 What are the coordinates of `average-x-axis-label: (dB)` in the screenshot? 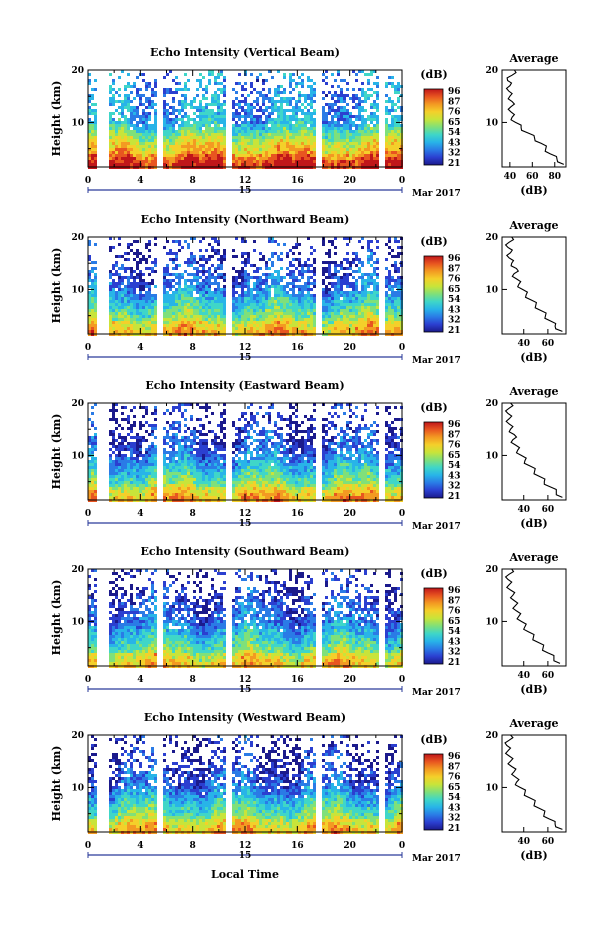 It's located at (533, 190).